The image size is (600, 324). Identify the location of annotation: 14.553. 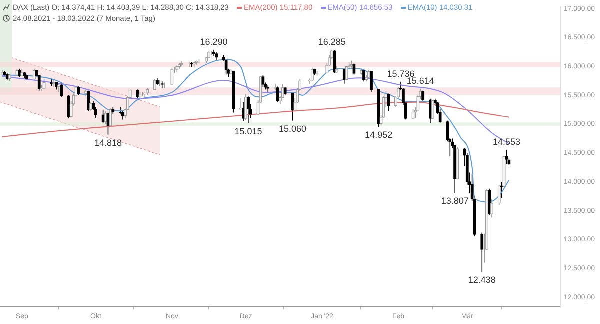
(506, 142).